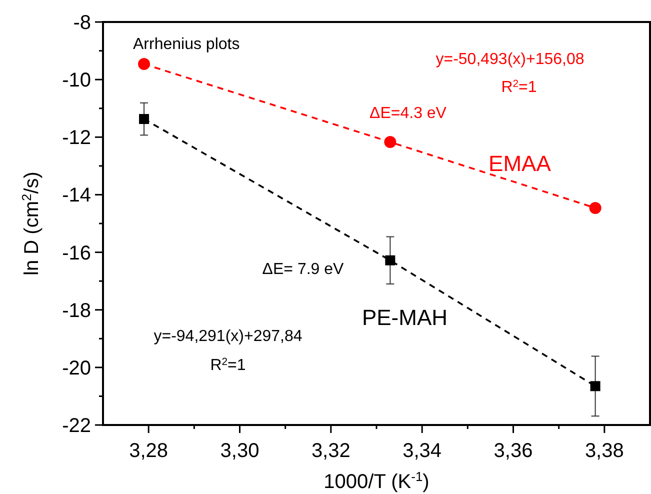 The height and width of the screenshot is (494, 651). What do you see at coordinates (513, 451) in the screenshot?
I see `x-tick-label: 3,36` at bounding box center [513, 451].